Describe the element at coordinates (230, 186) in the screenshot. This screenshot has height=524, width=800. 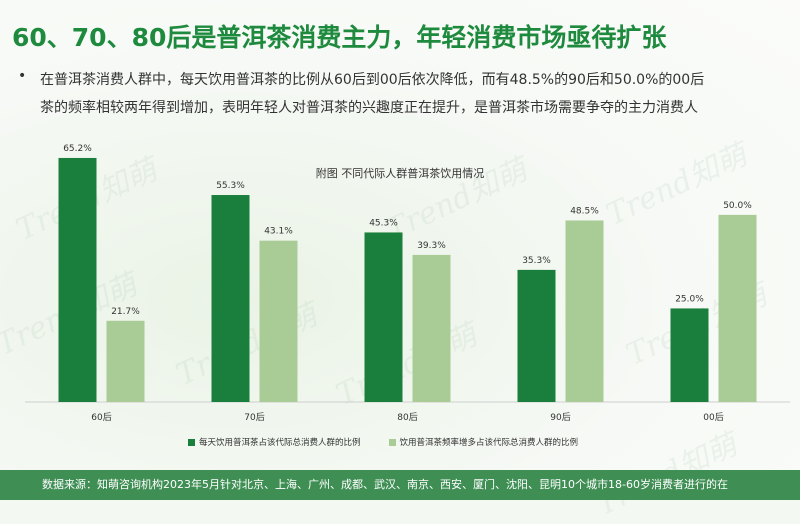
I see `data-label-series-1-2: 55.3%` at that location.